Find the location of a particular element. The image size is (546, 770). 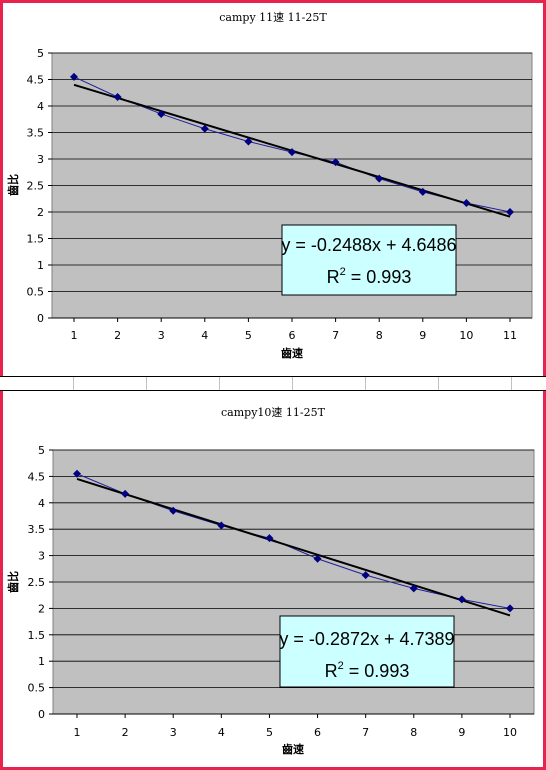

equation-box: y = -0.2488x + 4.6486 R2 = 0.993 is located at coordinates (369, 260).